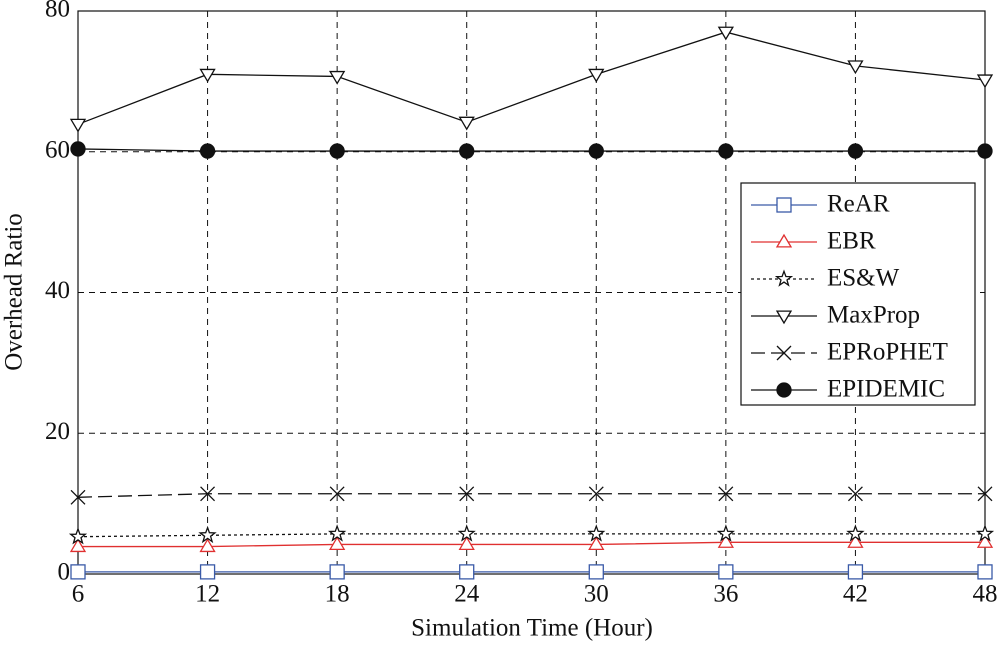  I want to click on x-axis-label: Simulation Time (Hour), so click(532, 628).